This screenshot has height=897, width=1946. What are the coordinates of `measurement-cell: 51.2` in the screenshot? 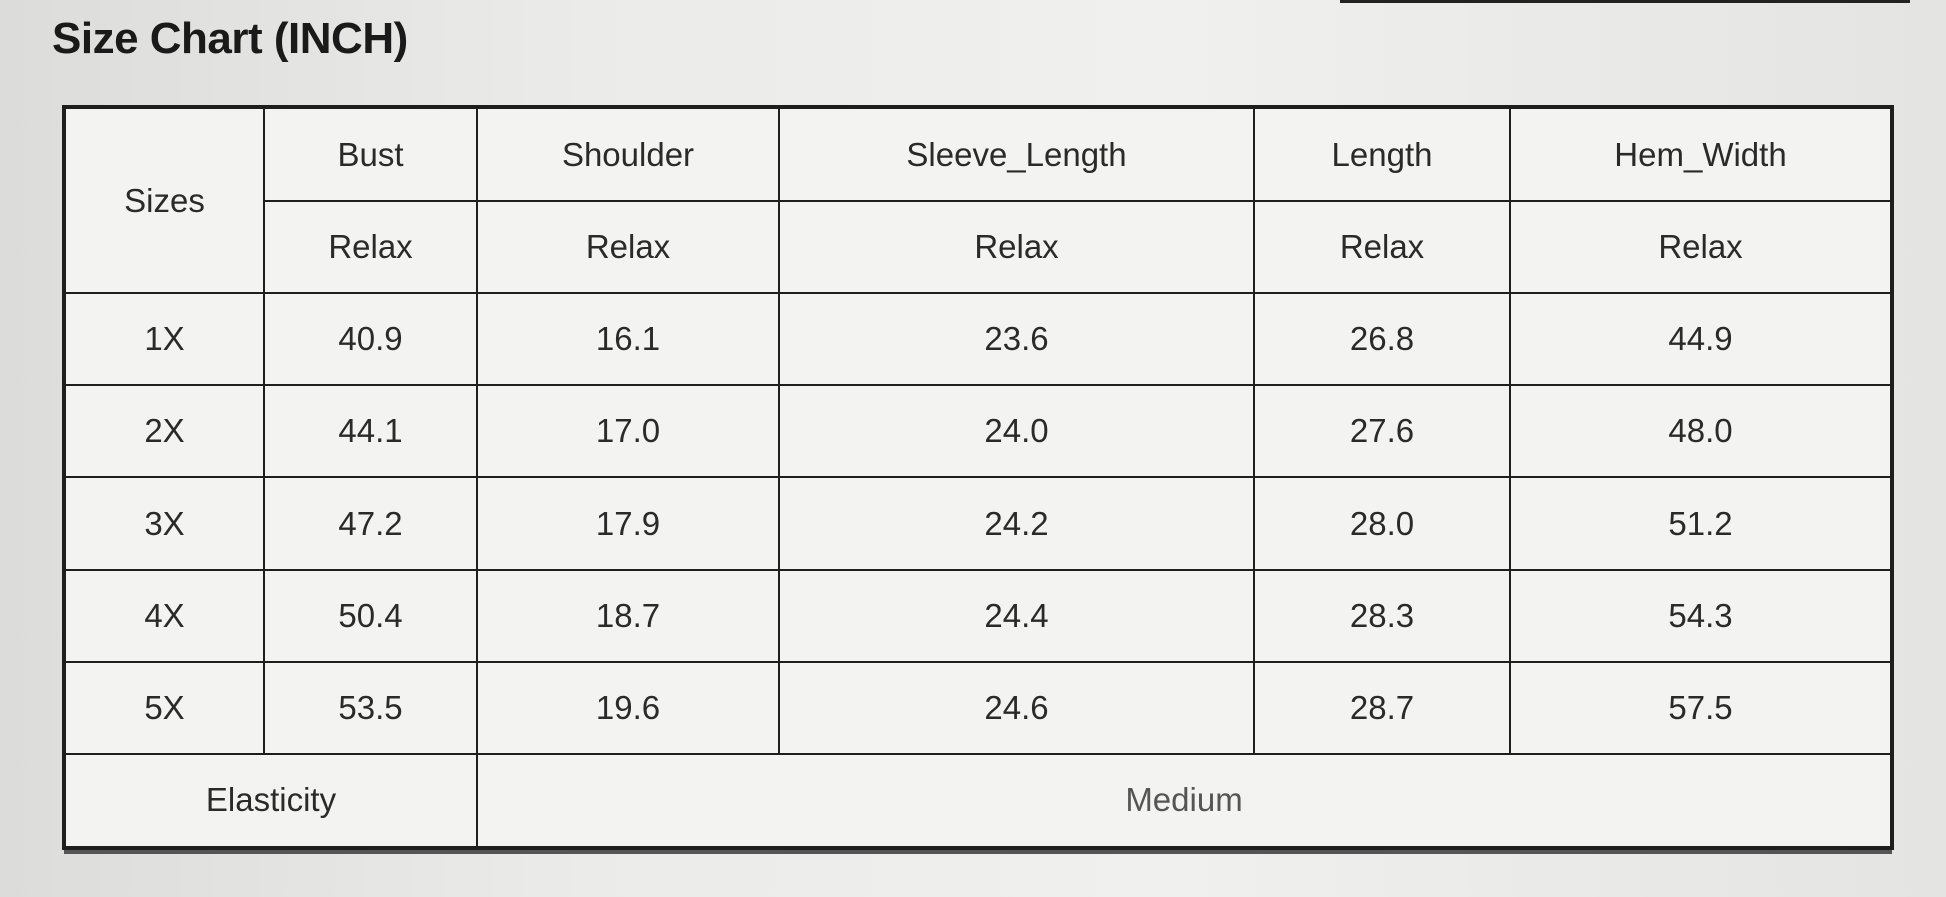 It's located at (1701, 523).